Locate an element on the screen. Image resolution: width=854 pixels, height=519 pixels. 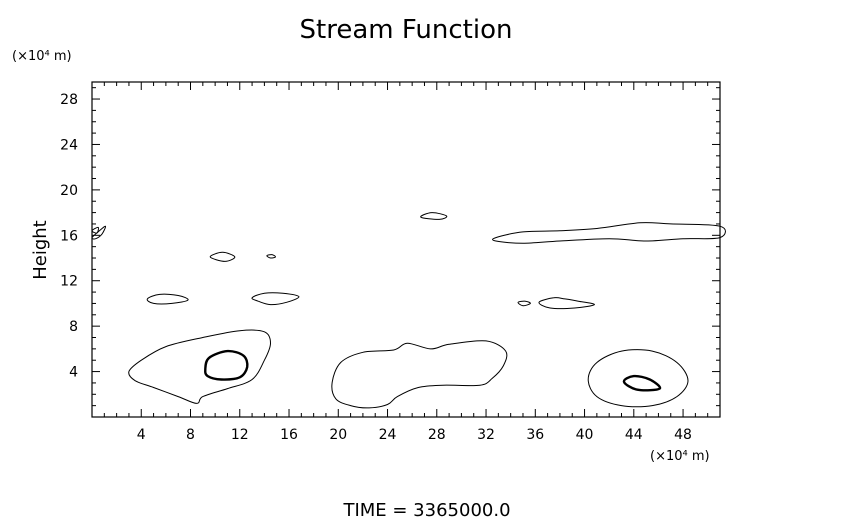
x-tick-label: 4 is located at coordinates (141, 435).